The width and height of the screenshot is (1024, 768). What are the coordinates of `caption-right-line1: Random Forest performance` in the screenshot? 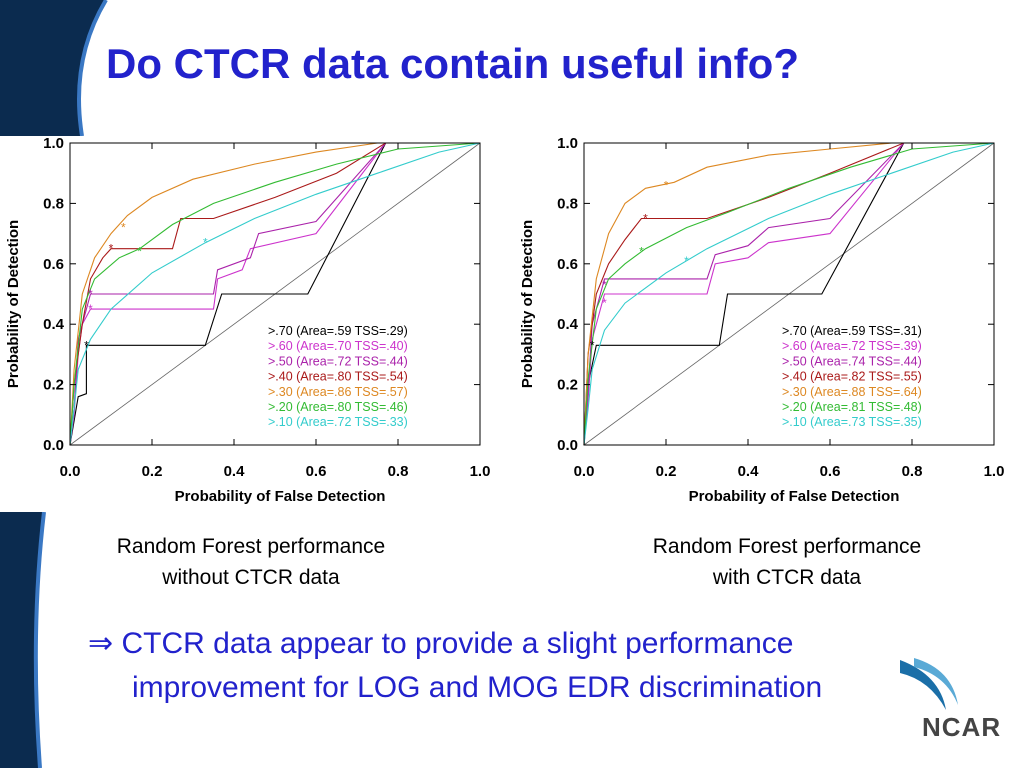 It's located at (787, 546).